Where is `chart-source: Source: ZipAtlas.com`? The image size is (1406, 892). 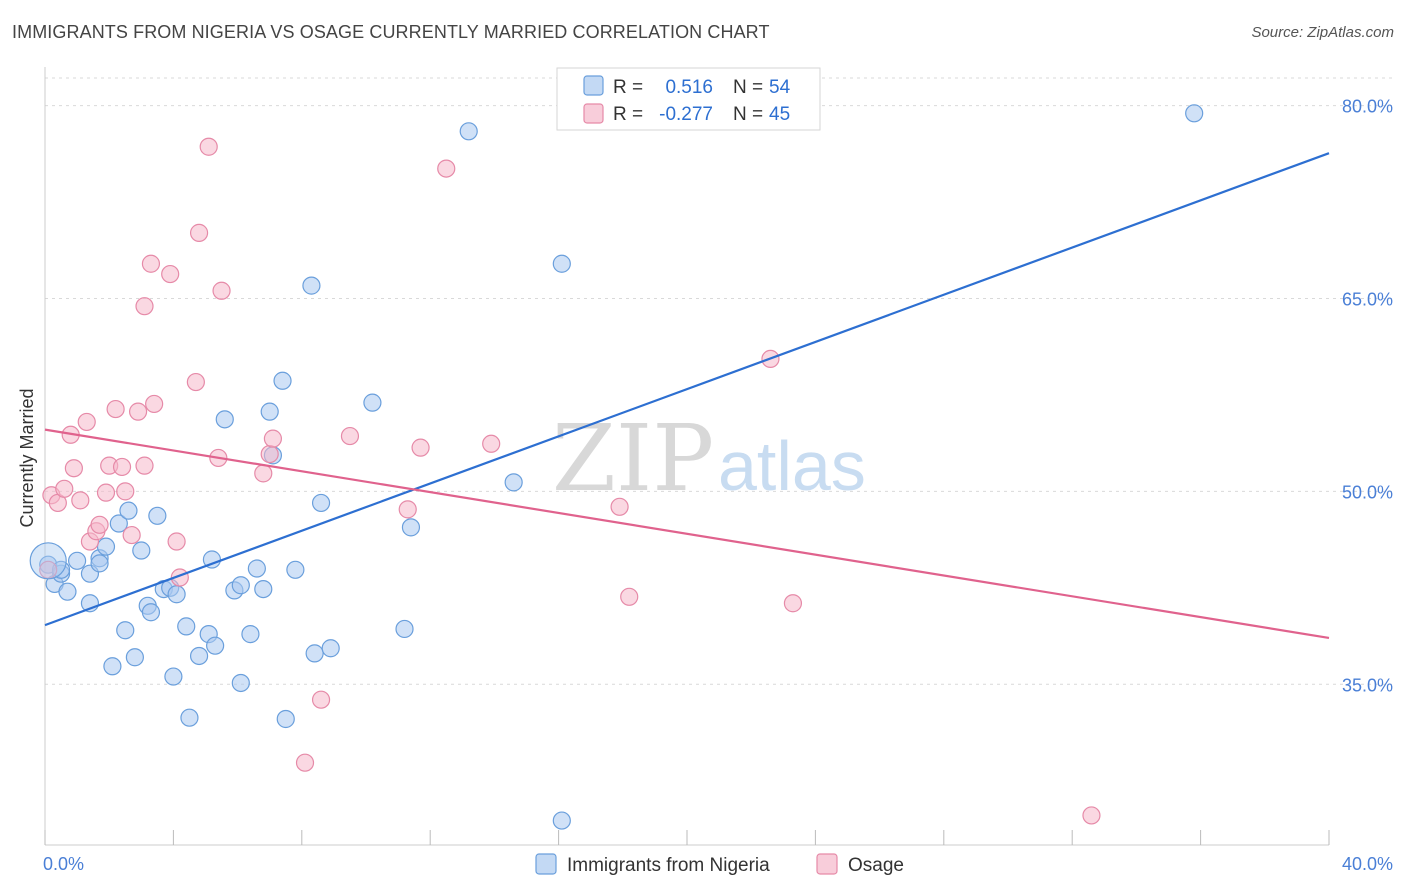
chart-source: Source: ZipAtlas.com is located at coordinates (1322, 32).